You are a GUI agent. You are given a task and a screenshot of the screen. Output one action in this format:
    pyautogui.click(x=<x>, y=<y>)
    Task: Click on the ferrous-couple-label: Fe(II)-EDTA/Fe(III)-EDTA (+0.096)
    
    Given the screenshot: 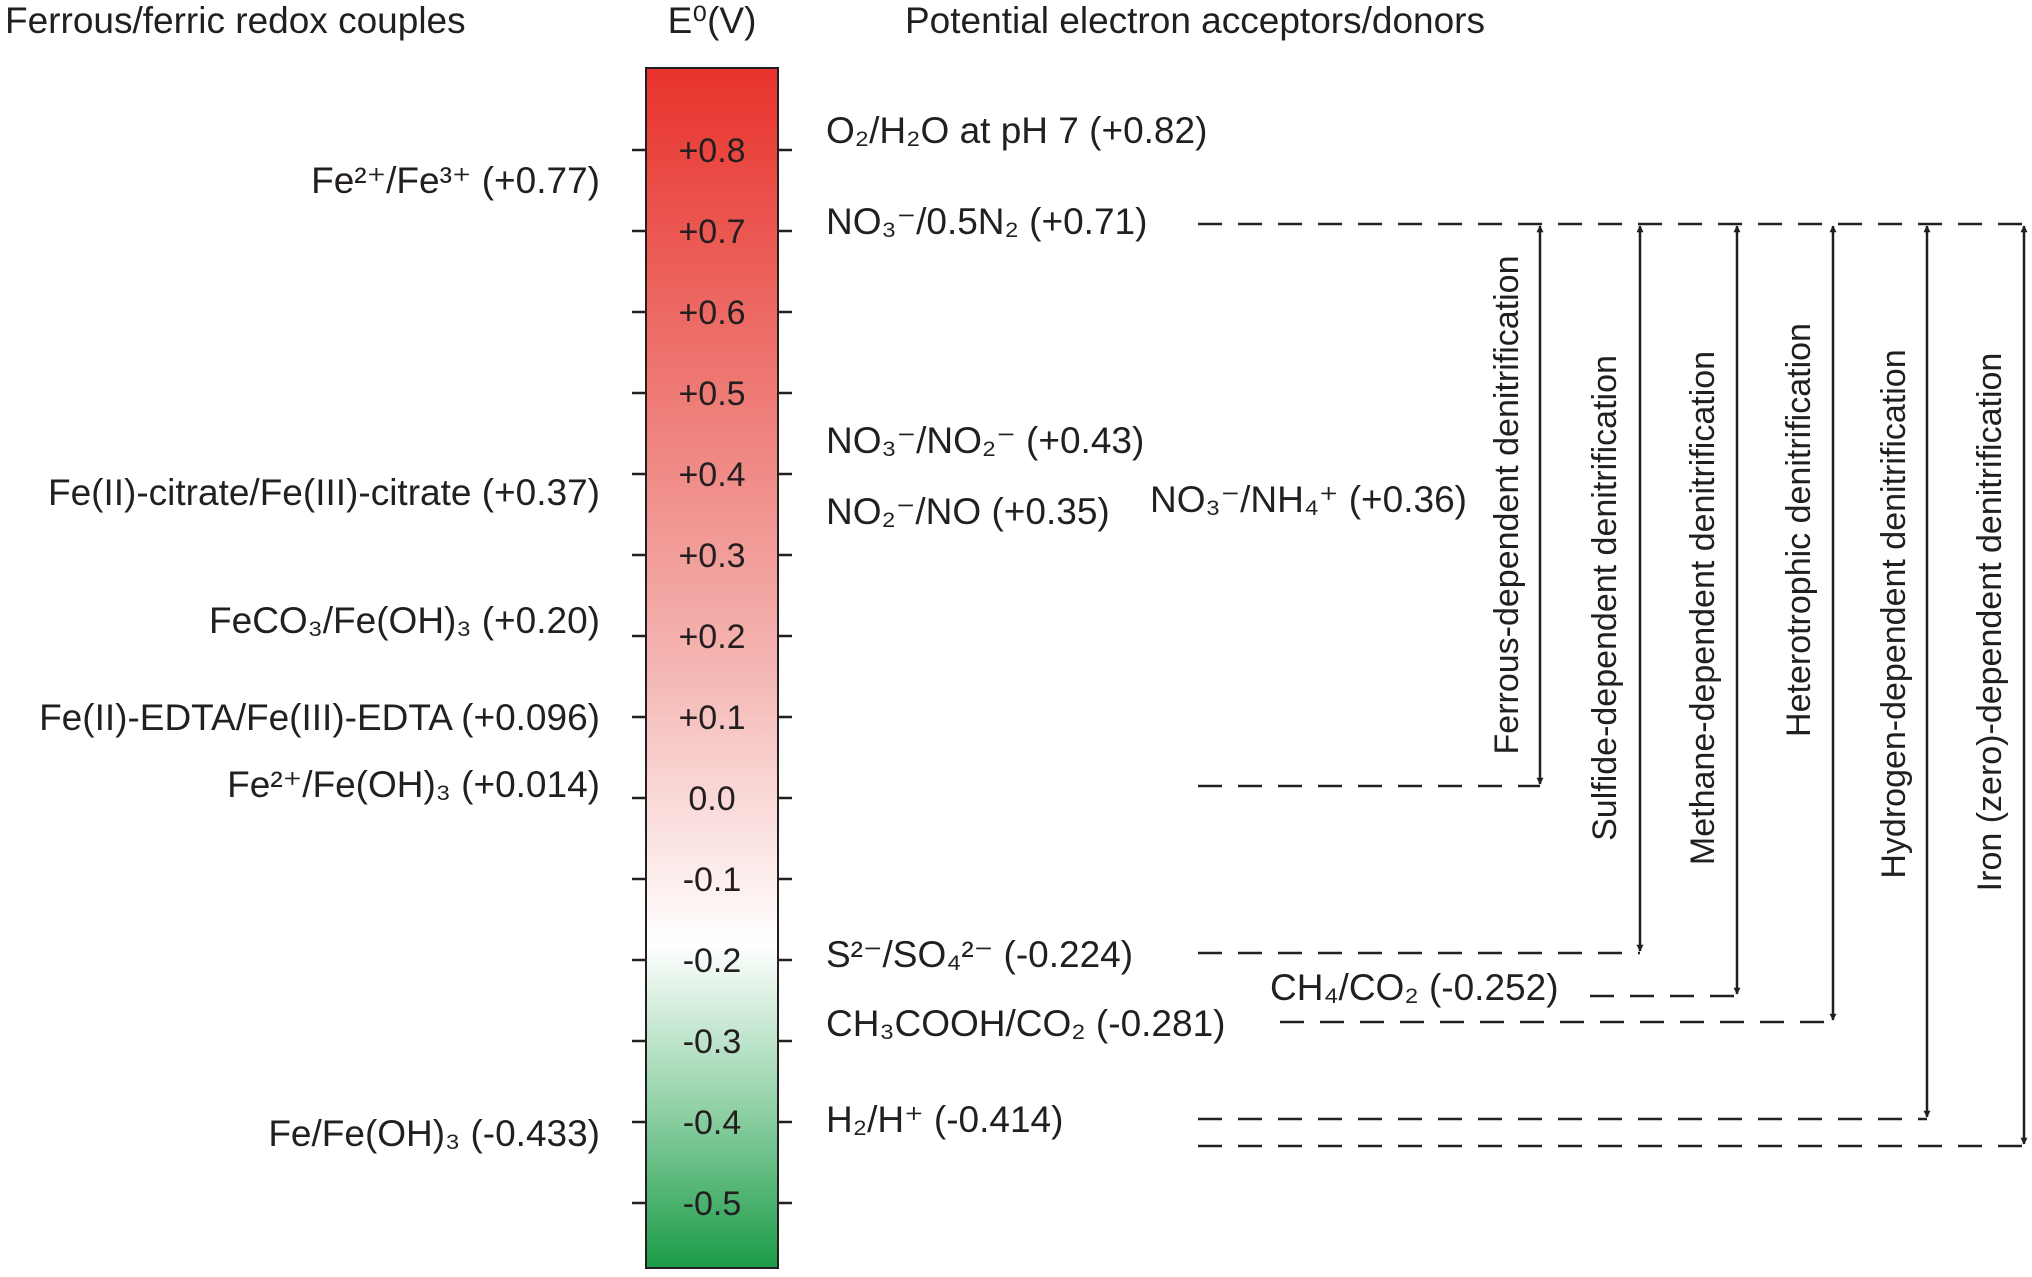 What is the action you would take?
    pyautogui.click(x=319, y=717)
    